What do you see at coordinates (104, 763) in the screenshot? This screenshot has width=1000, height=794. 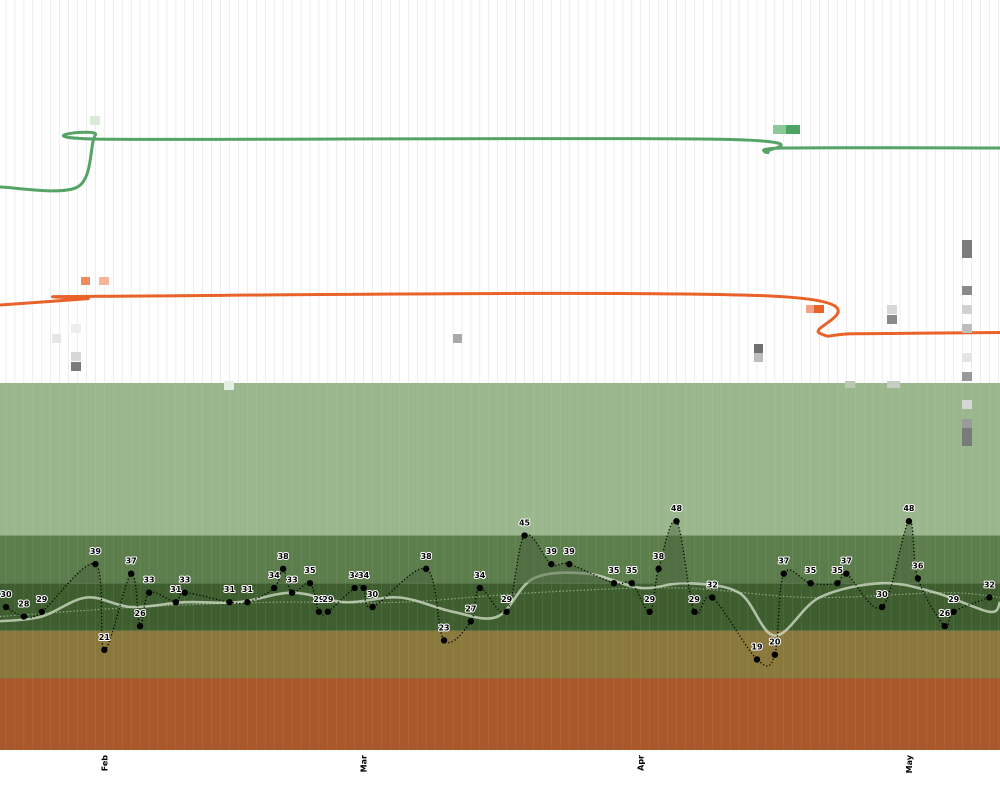 I see `month-label-feb: Feb` at bounding box center [104, 763].